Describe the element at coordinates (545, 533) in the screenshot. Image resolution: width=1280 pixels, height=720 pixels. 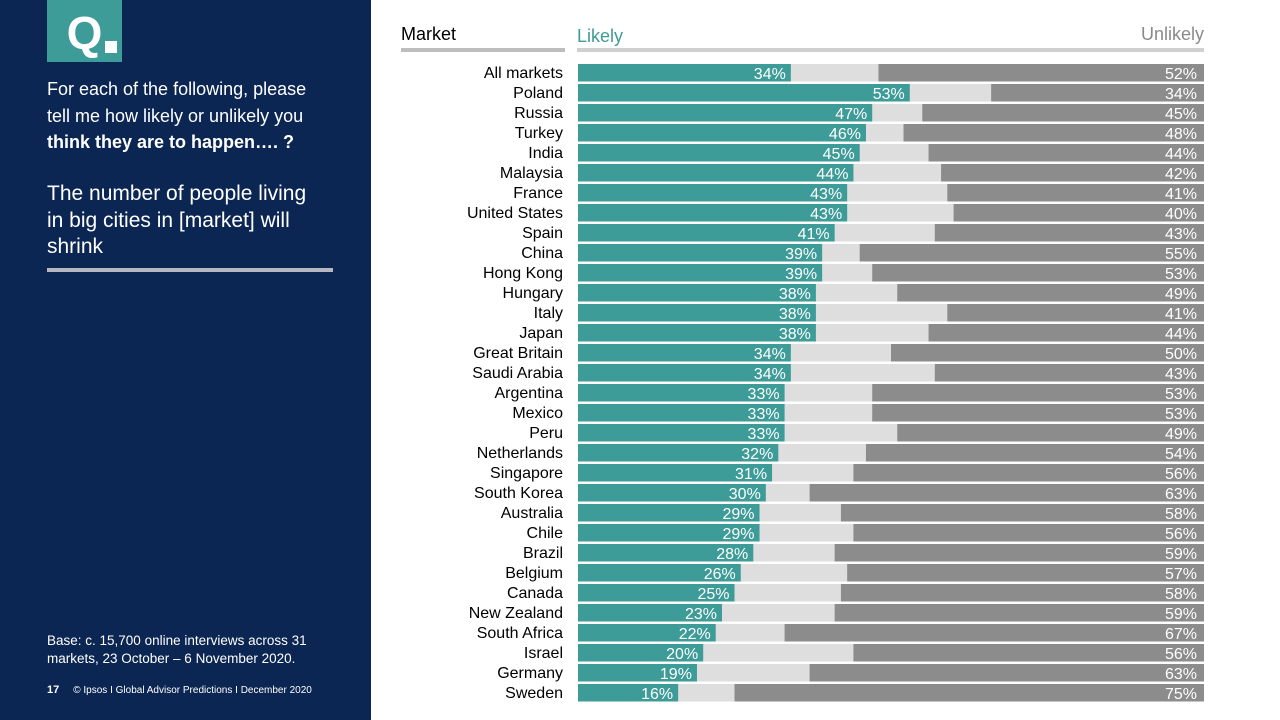
I see `category-label: Chile` at that location.